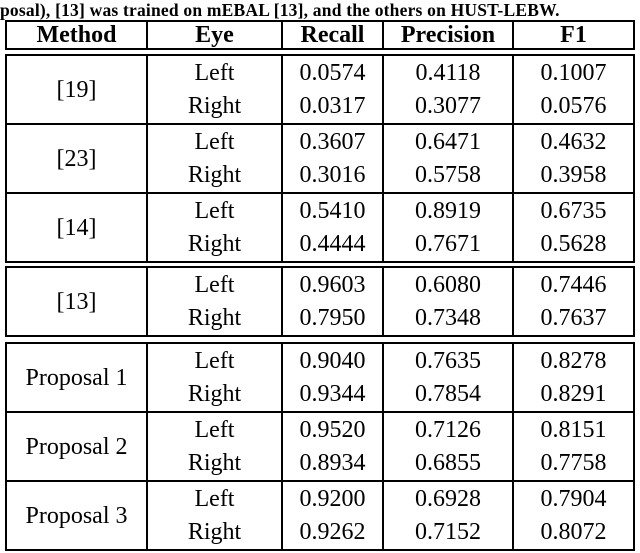 This screenshot has width=640, height=553. Describe the element at coordinates (333, 73) in the screenshot. I see `recall-cell: 0.0574` at that location.